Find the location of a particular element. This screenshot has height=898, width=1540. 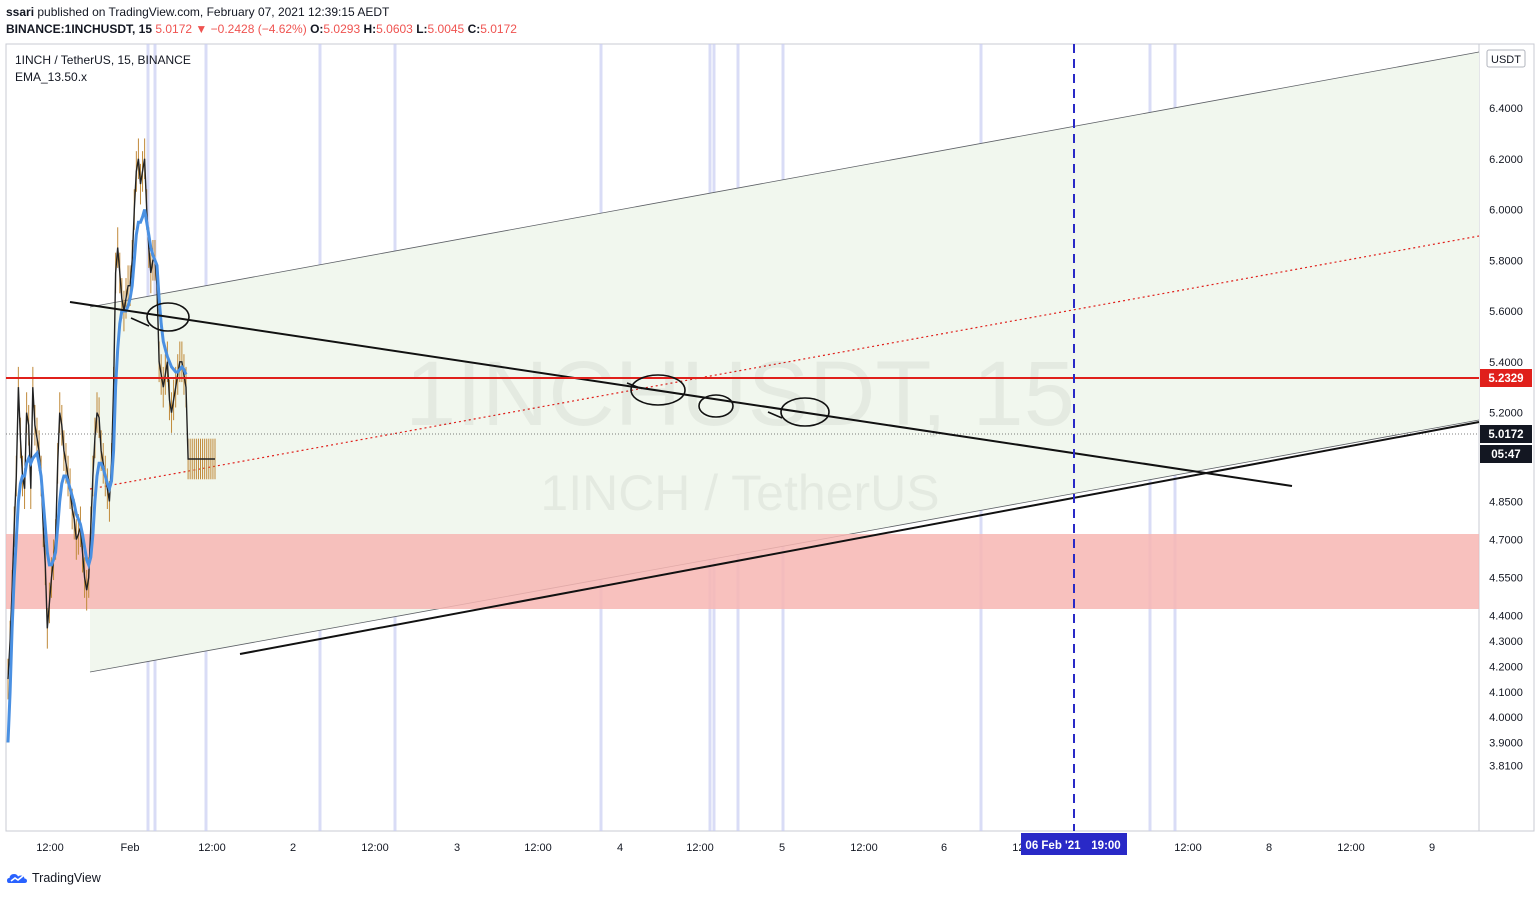

indicator-legend: EMA_13.50.x is located at coordinates (51, 77).